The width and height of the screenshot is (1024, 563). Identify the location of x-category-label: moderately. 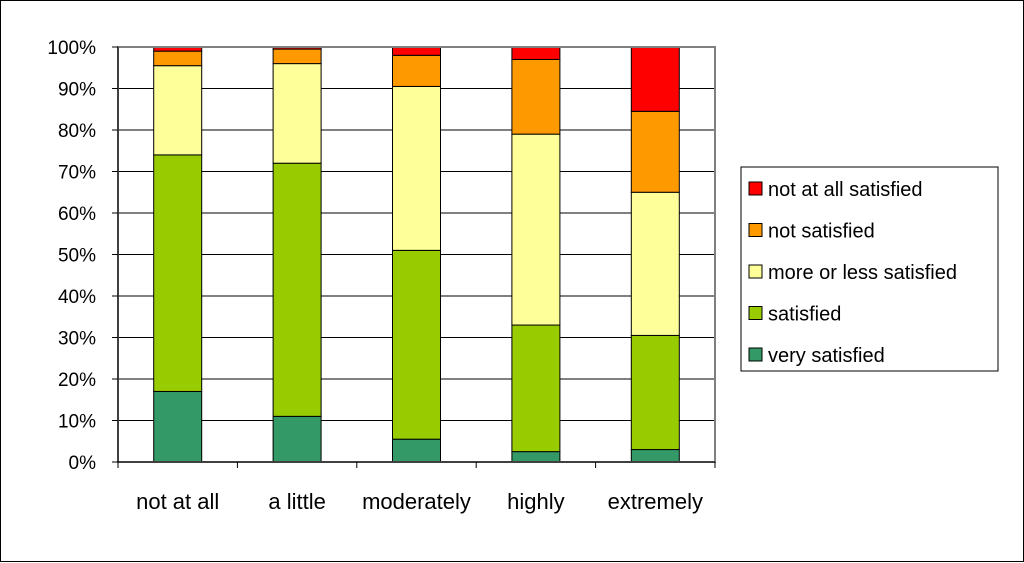
(416, 501).